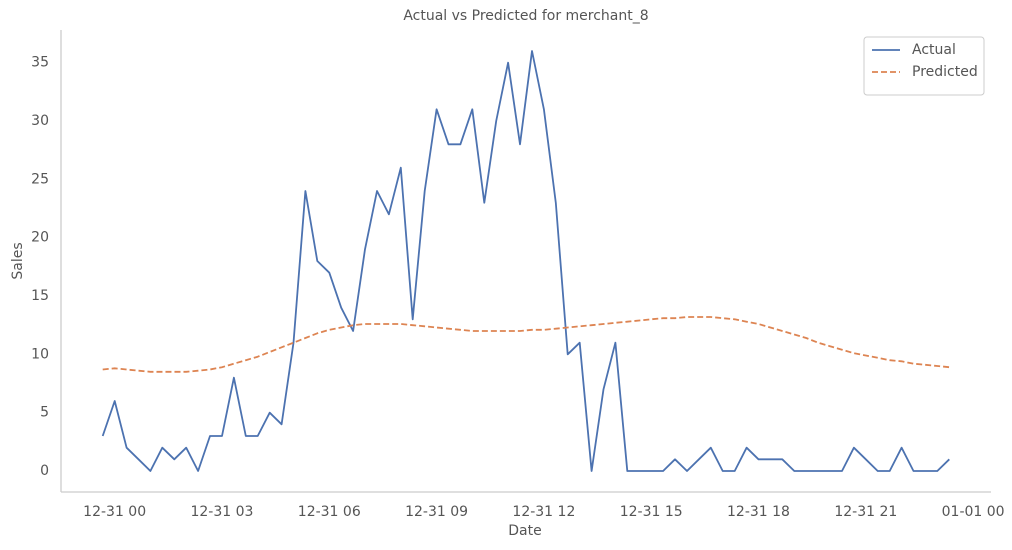 This screenshot has width=1012, height=550. Describe the element at coordinates (40, 121) in the screenshot. I see `y-tick-label: 30` at that location.